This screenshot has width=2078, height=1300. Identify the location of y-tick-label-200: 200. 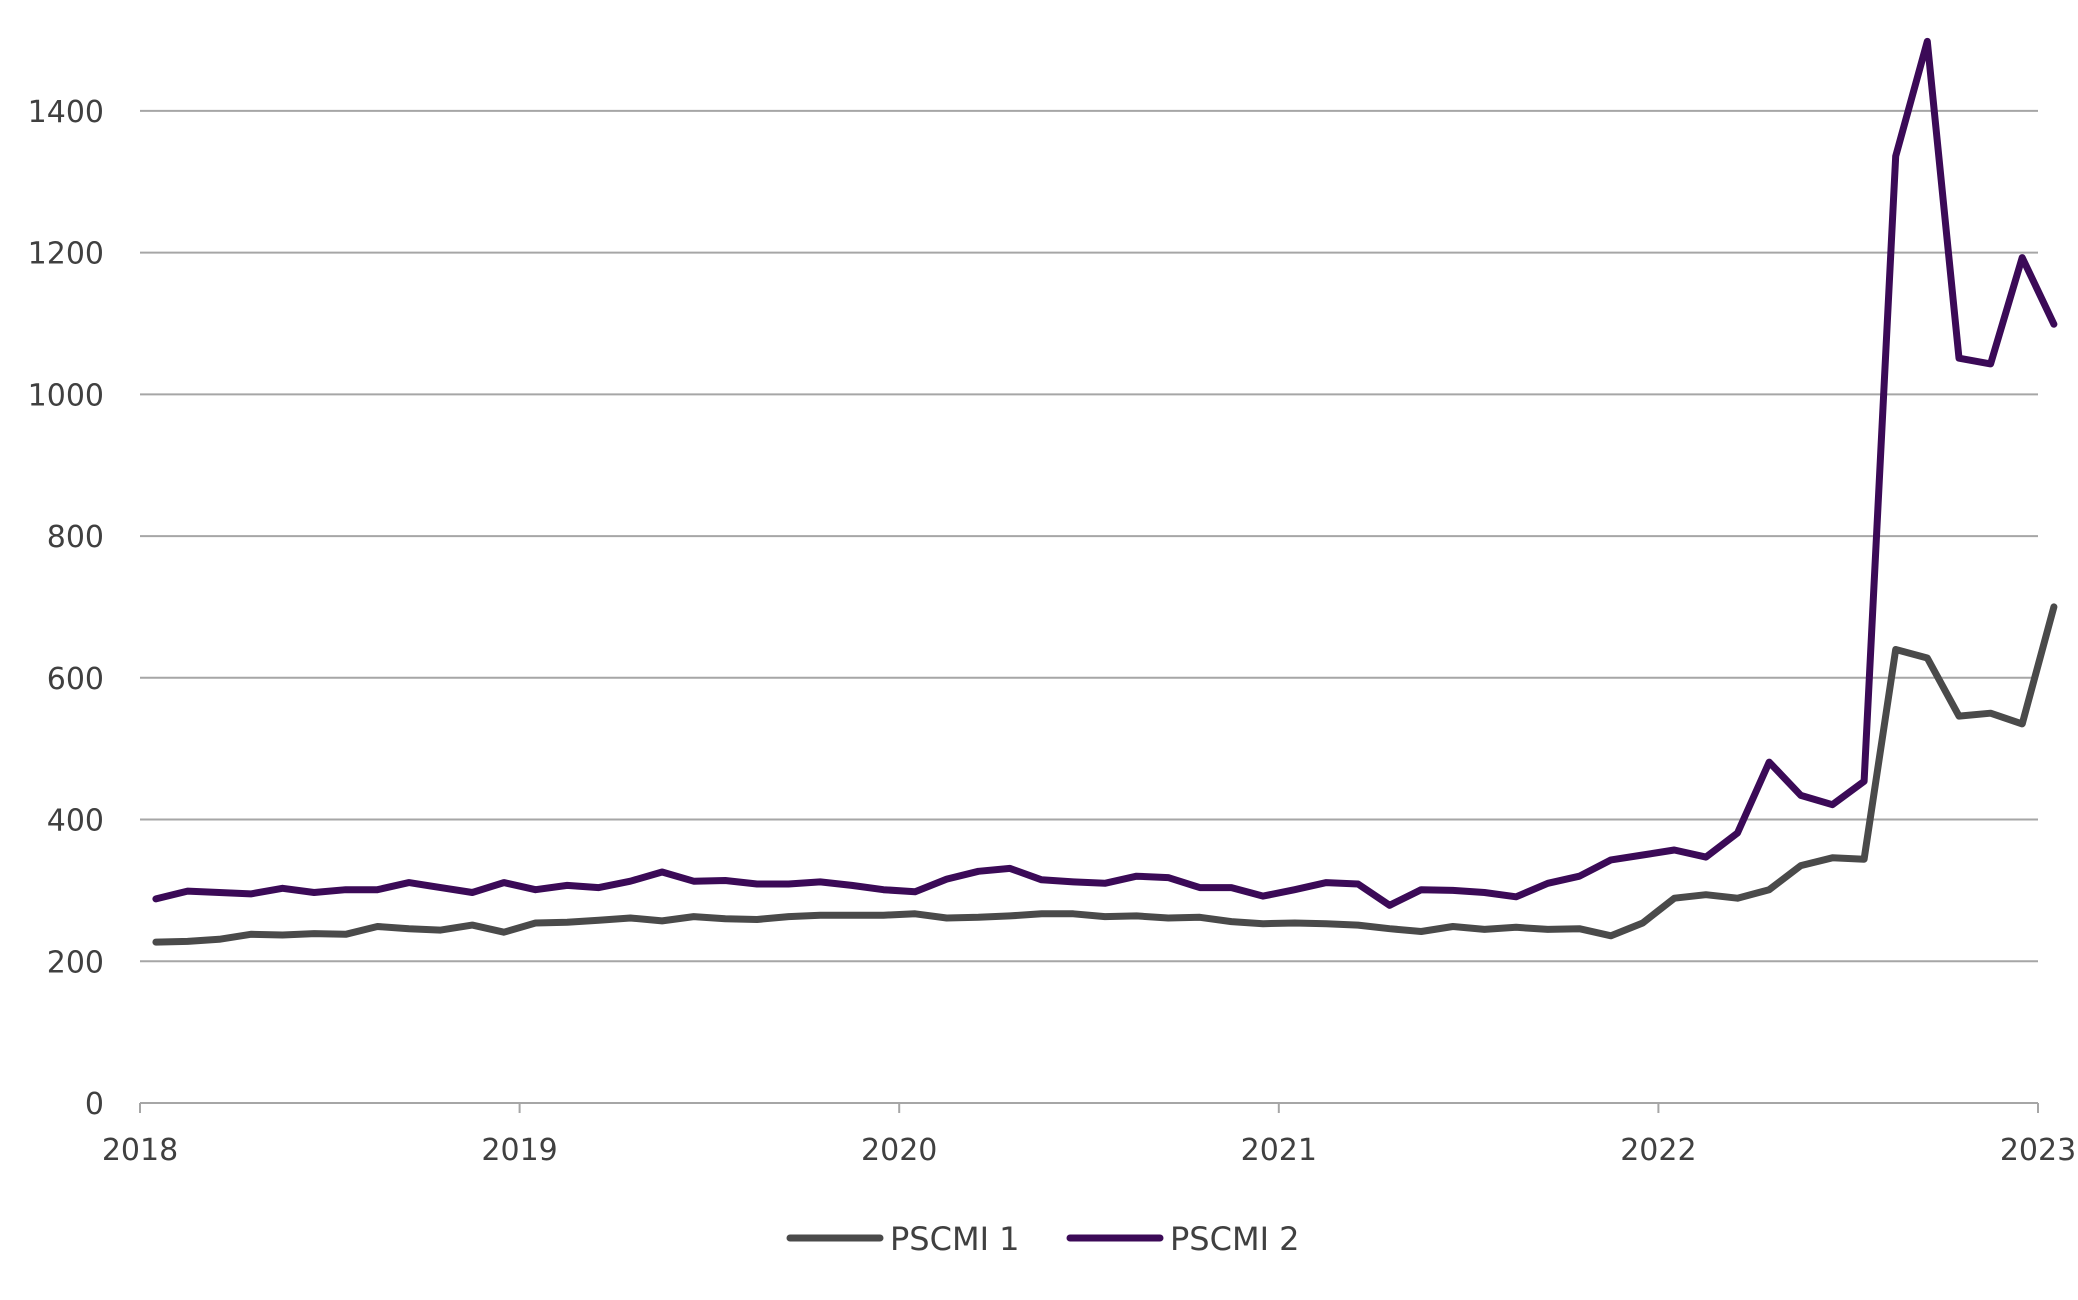
(75, 962).